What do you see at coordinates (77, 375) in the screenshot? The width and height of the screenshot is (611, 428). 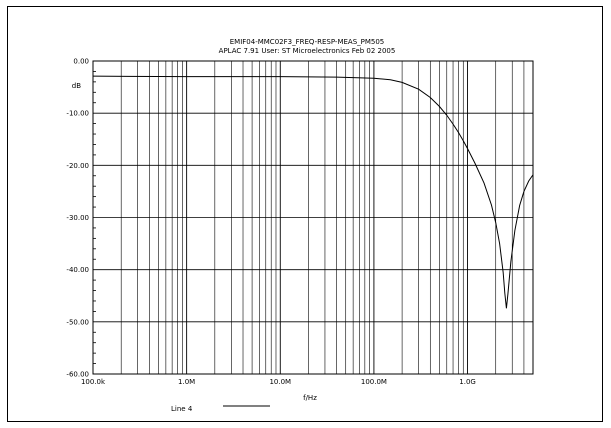 I see `y-tick-label: -60.00` at bounding box center [77, 375].